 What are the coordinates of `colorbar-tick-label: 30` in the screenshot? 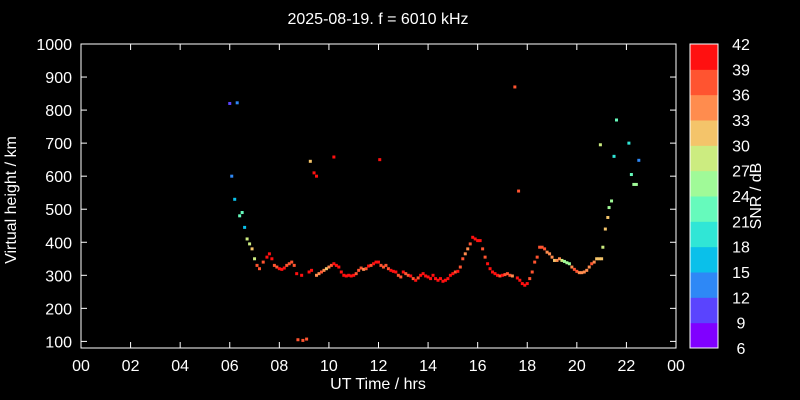 It's located at (741, 146).